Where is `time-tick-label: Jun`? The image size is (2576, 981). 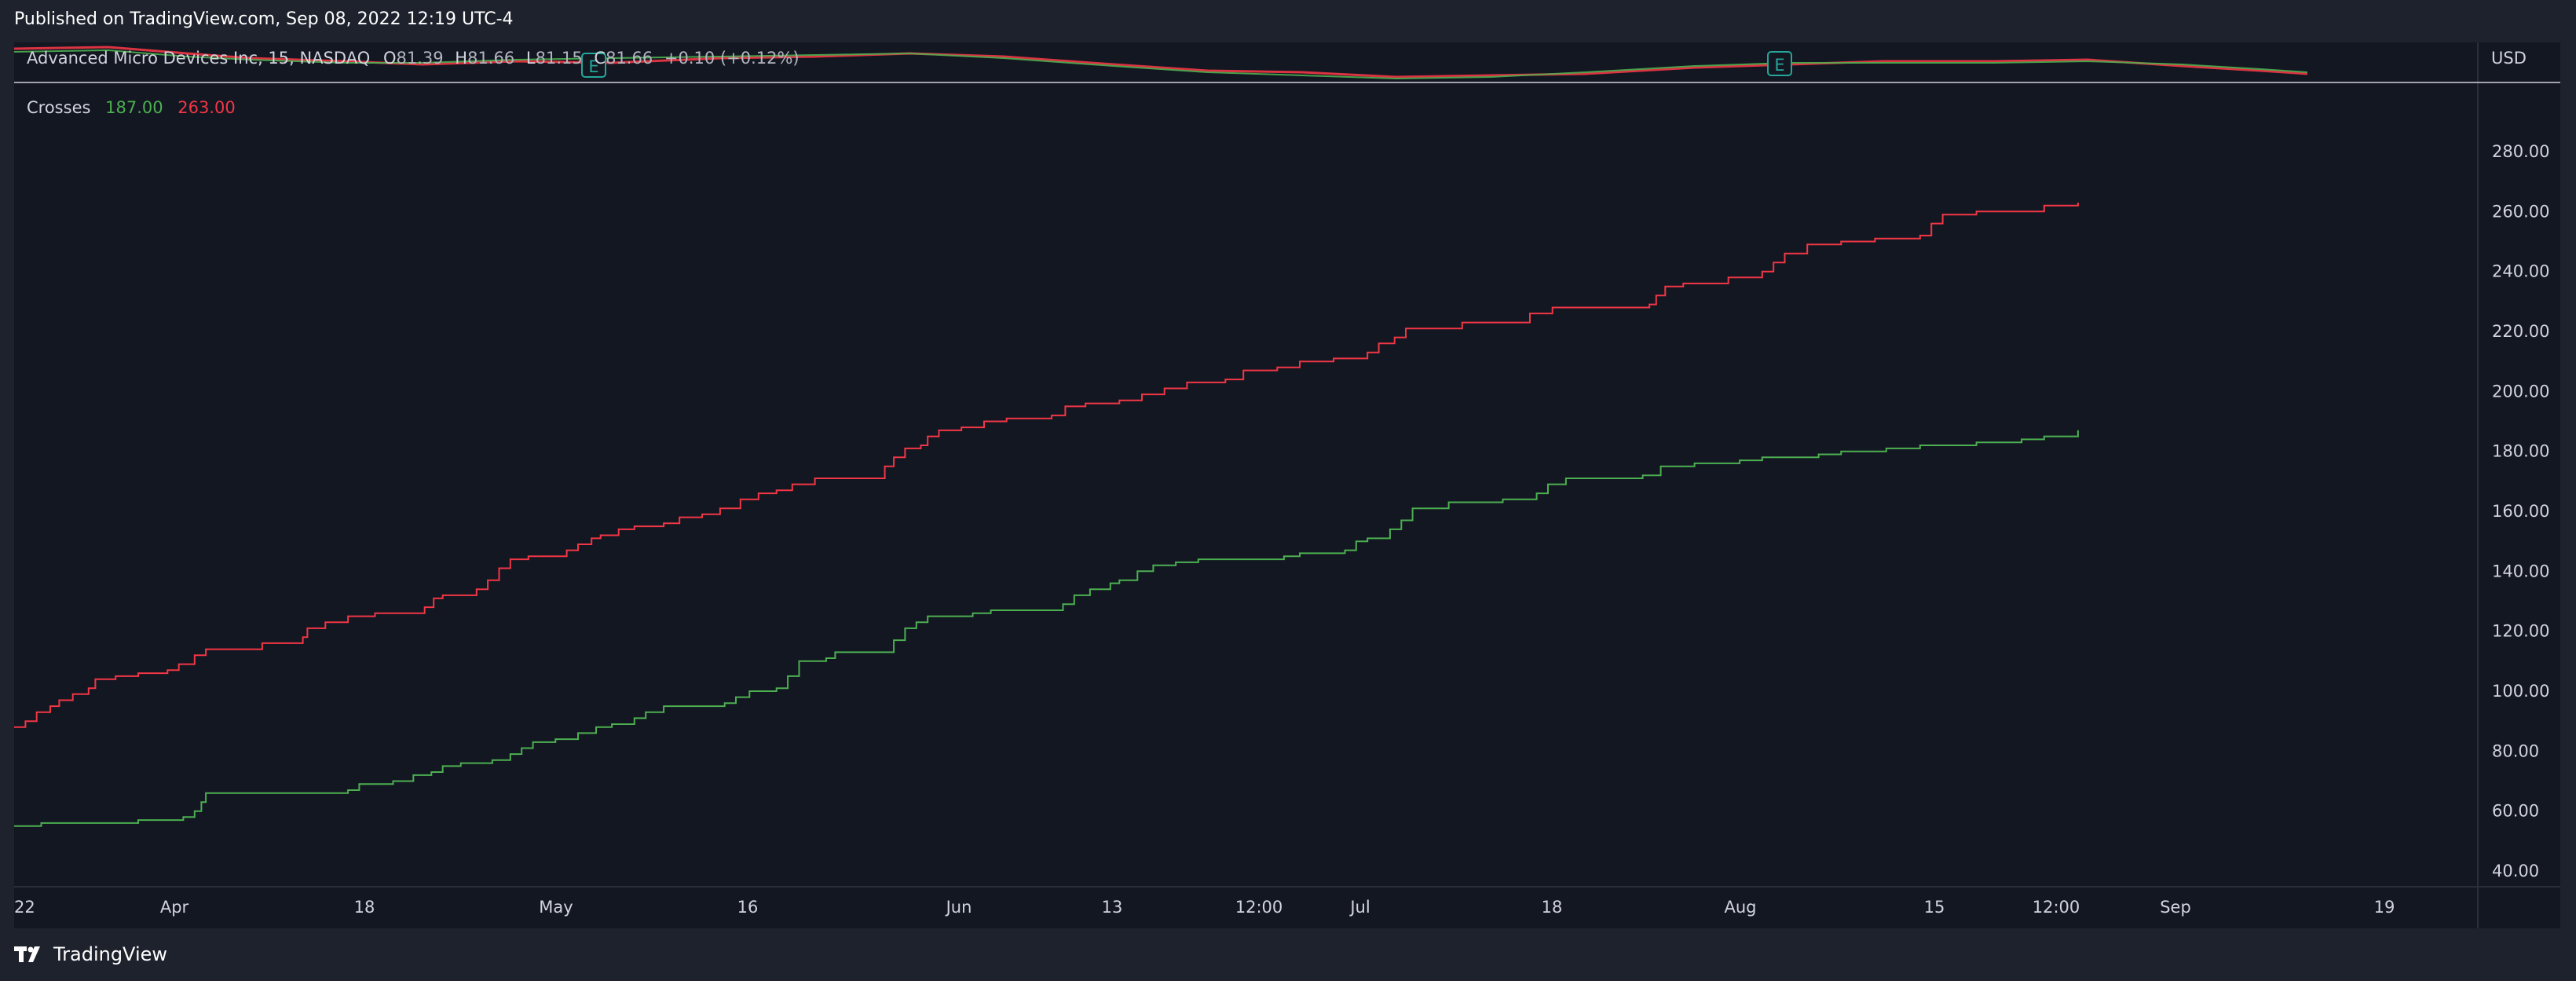 time-tick-label: Jun is located at coordinates (959, 907).